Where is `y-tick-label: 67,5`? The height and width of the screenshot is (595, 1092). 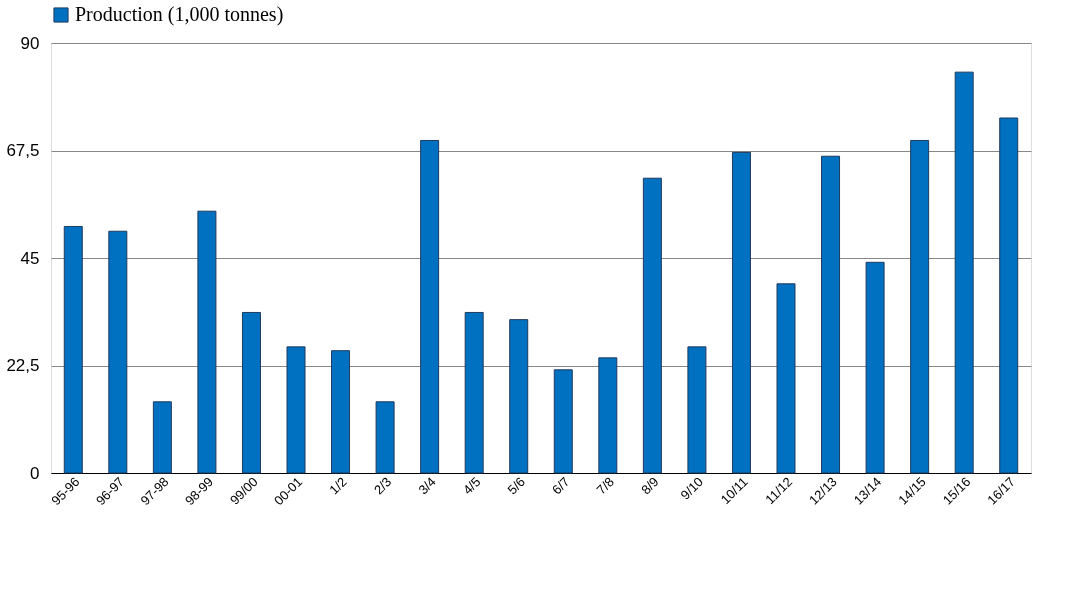 y-tick-label: 67,5 is located at coordinates (23, 150).